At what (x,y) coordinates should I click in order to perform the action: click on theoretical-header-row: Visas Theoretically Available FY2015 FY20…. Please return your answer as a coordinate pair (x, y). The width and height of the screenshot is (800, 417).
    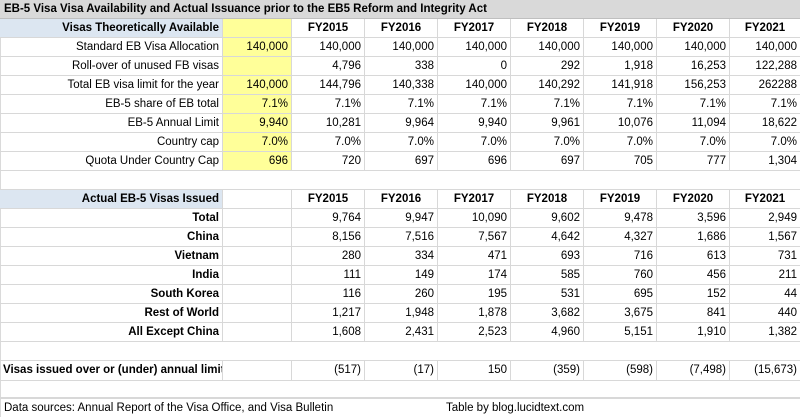
    Looking at the image, I should click on (400, 28).